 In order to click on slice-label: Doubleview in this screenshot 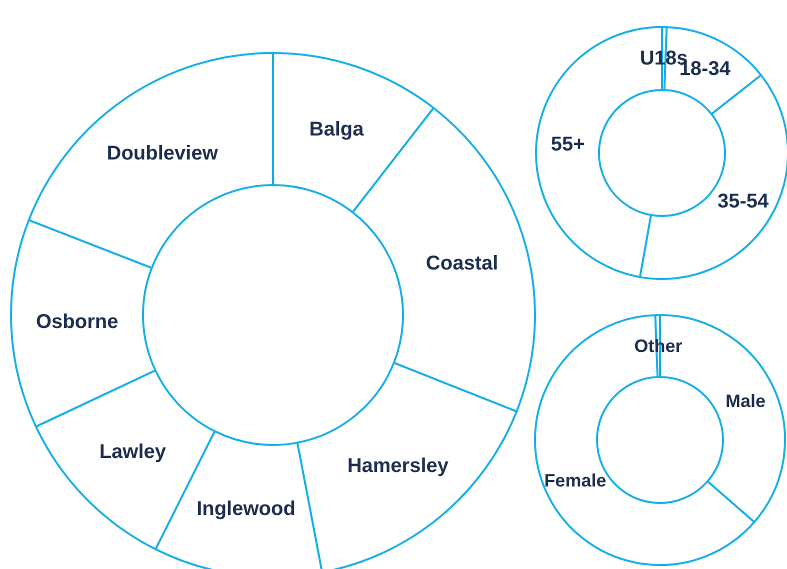, I will do `click(162, 153)`.